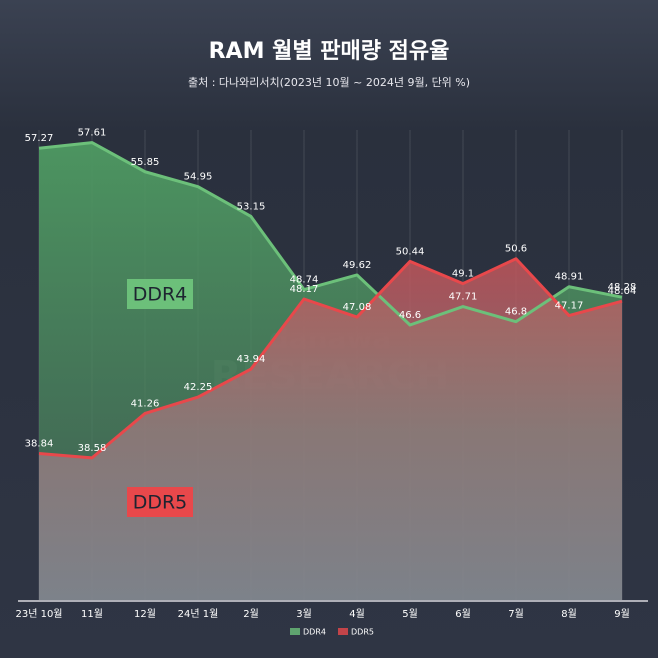  What do you see at coordinates (463, 274) in the screenshot?
I see `value-label: 49.1` at bounding box center [463, 274].